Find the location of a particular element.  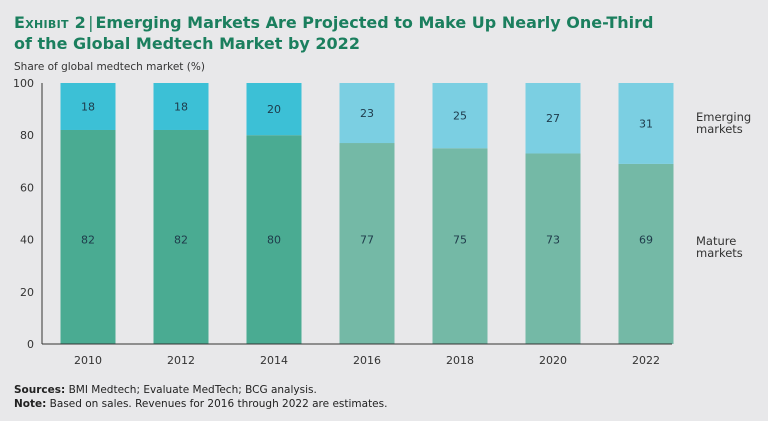

note-label: Note: is located at coordinates (30, 404).